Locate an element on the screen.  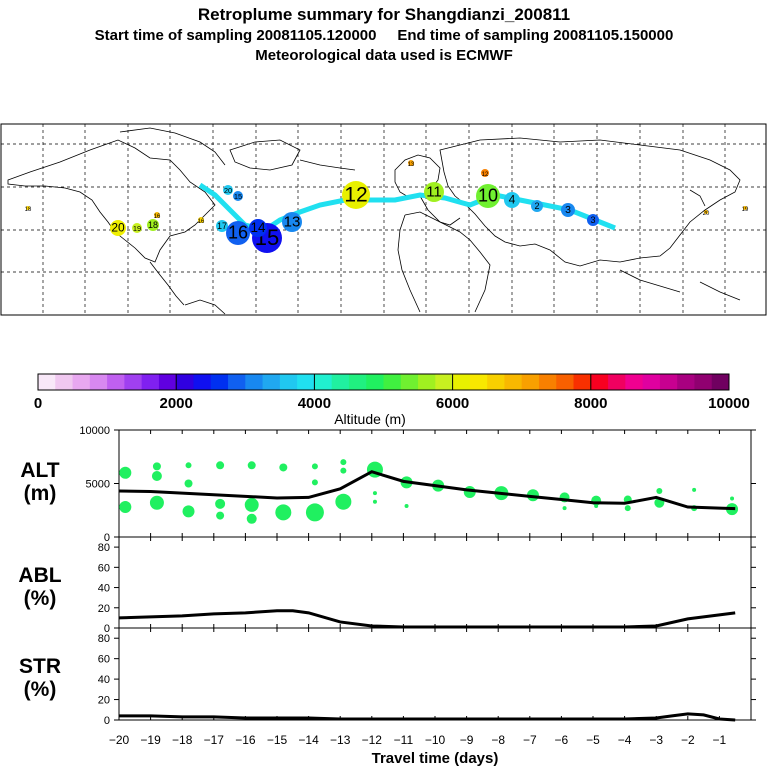
plume-day-label: 17 is located at coordinates (222, 226).